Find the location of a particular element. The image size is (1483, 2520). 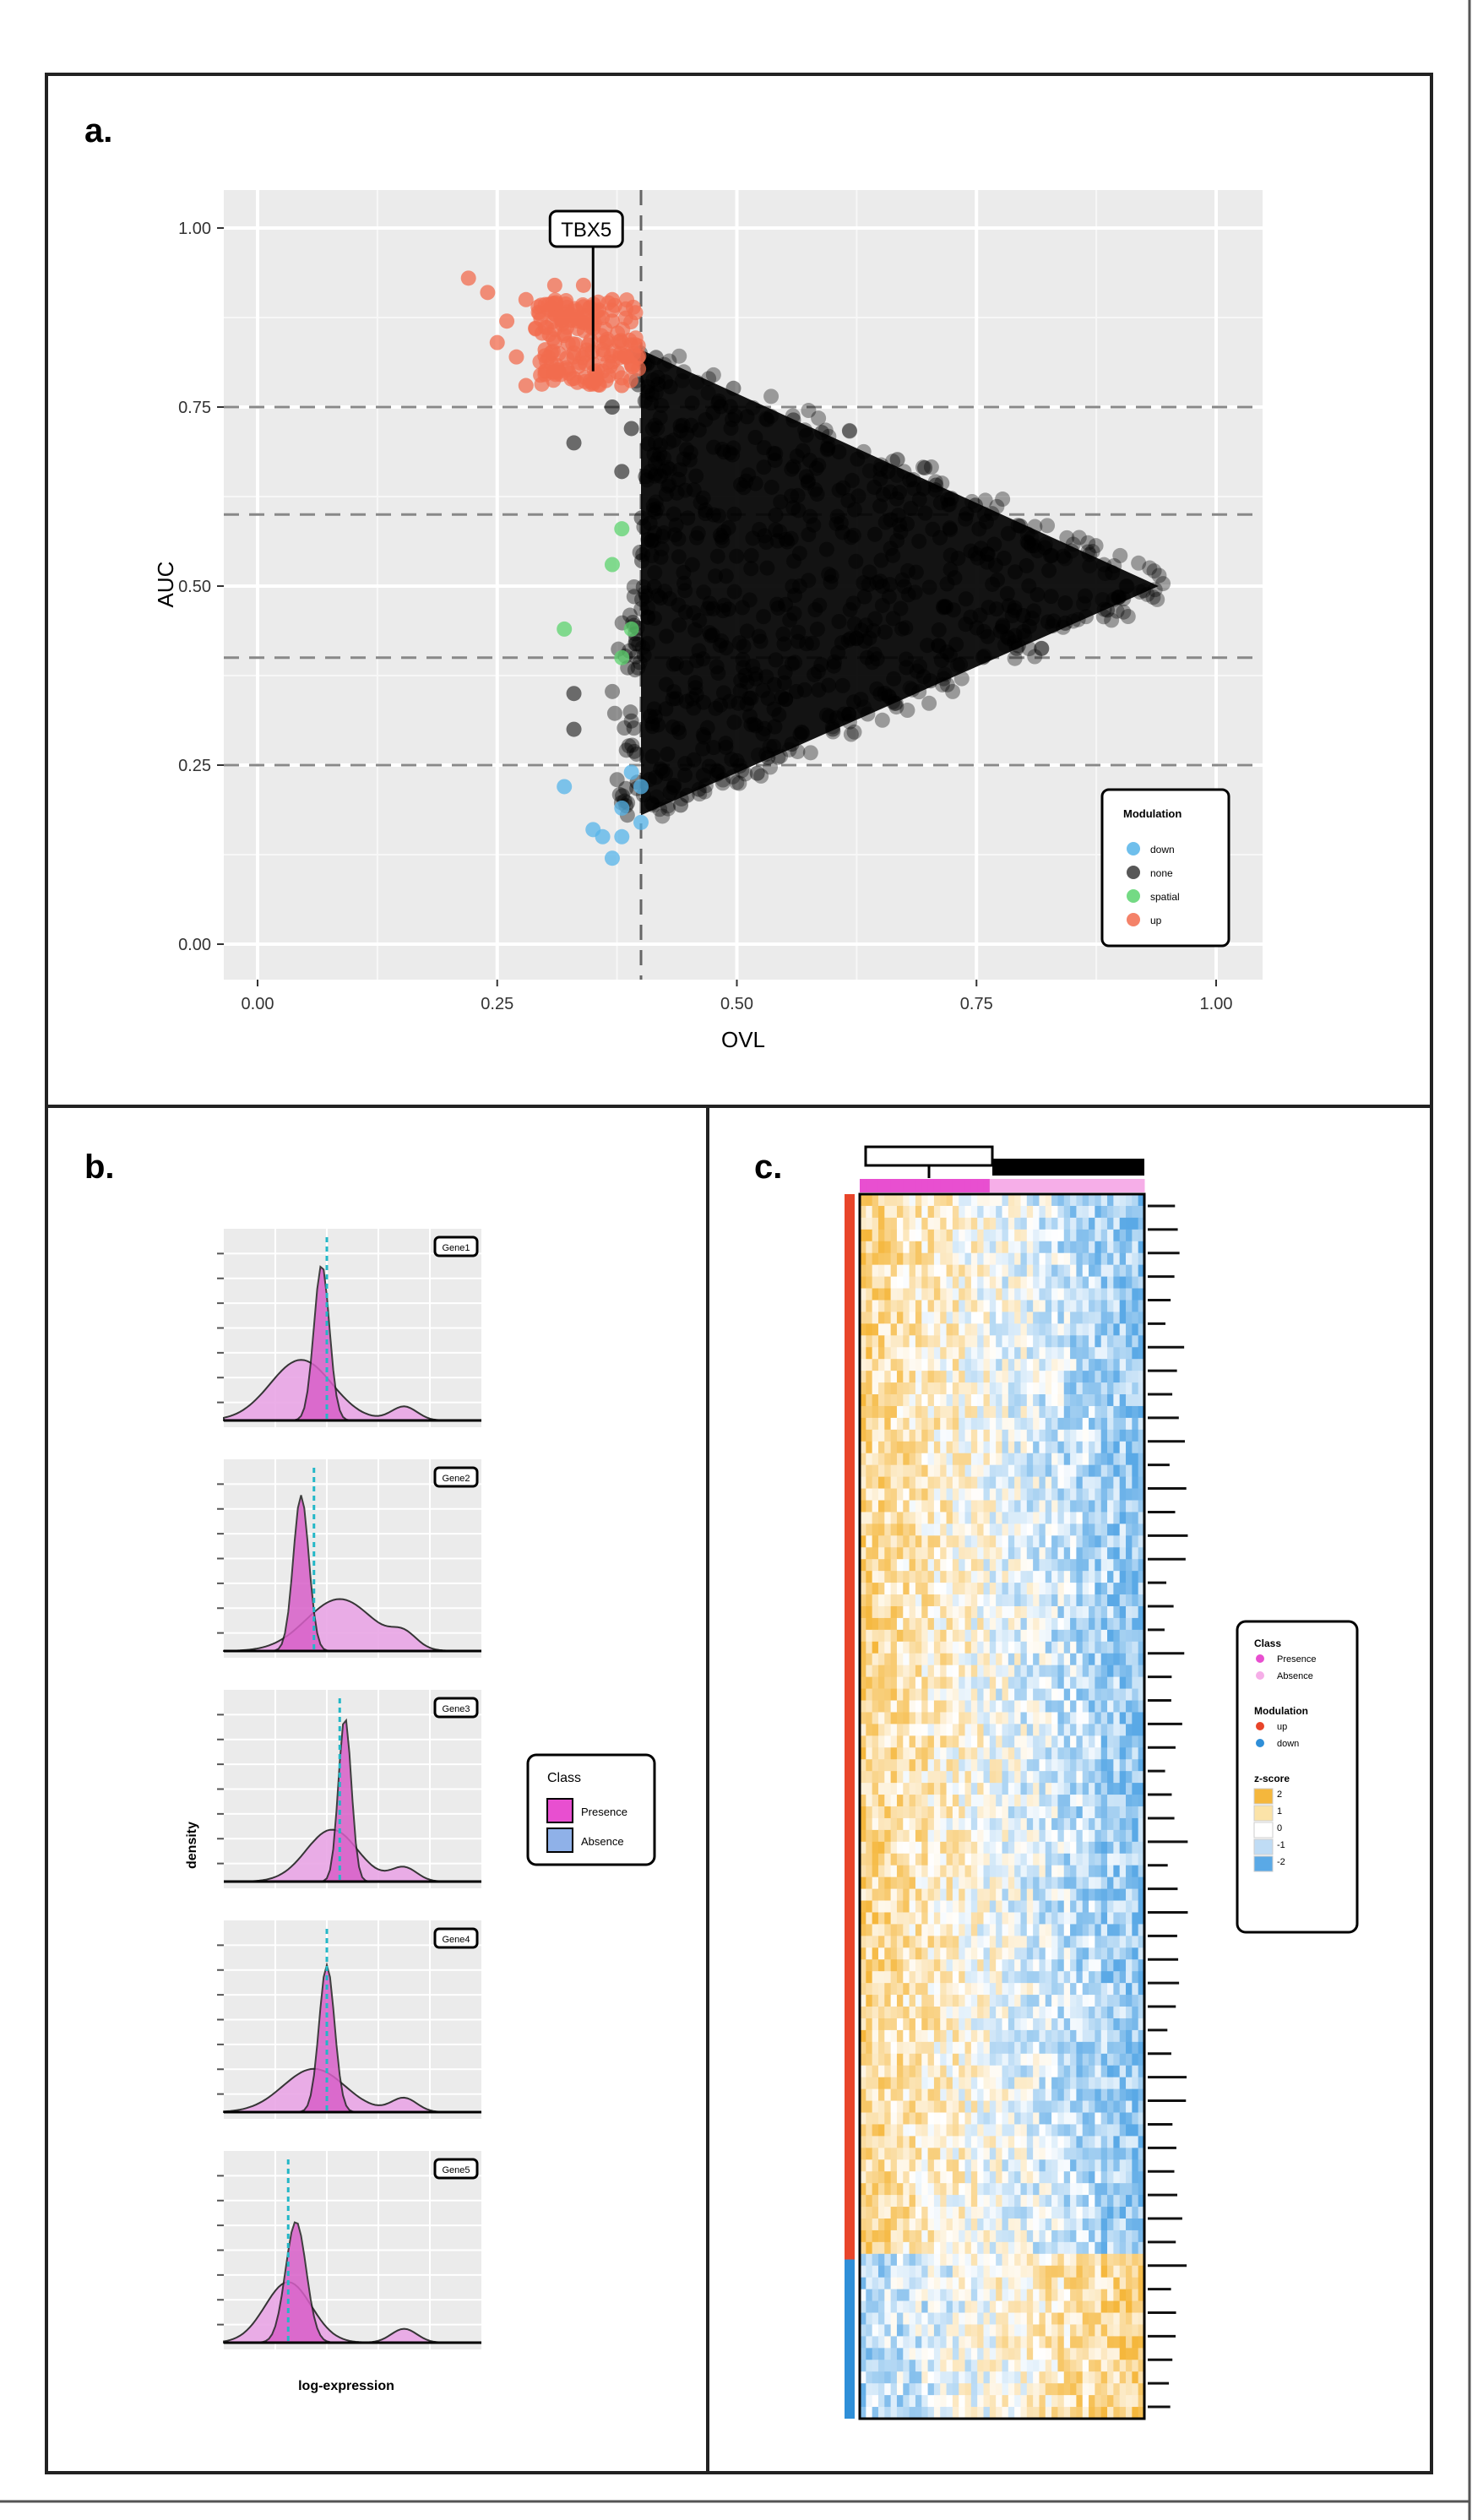

legend-label-down: down is located at coordinates (1162, 849).